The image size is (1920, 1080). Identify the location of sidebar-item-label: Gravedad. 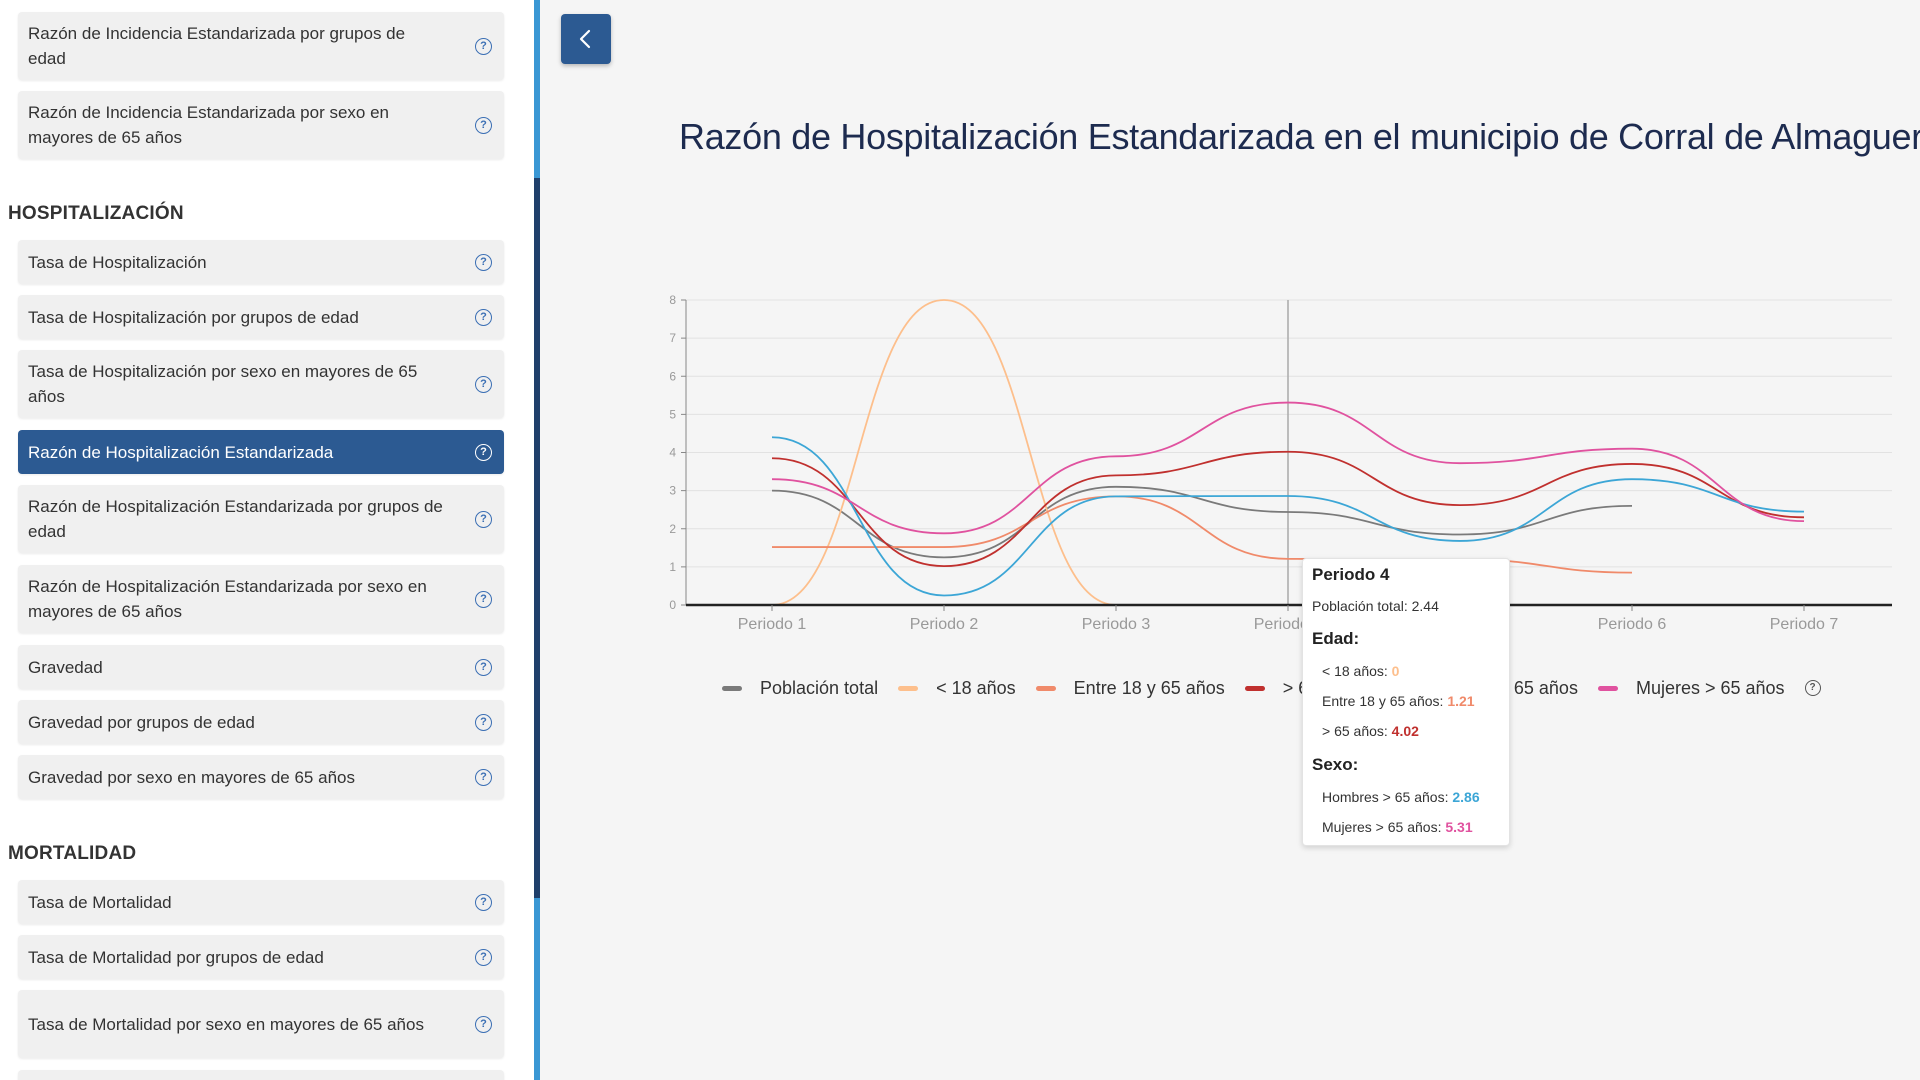
(65, 667).